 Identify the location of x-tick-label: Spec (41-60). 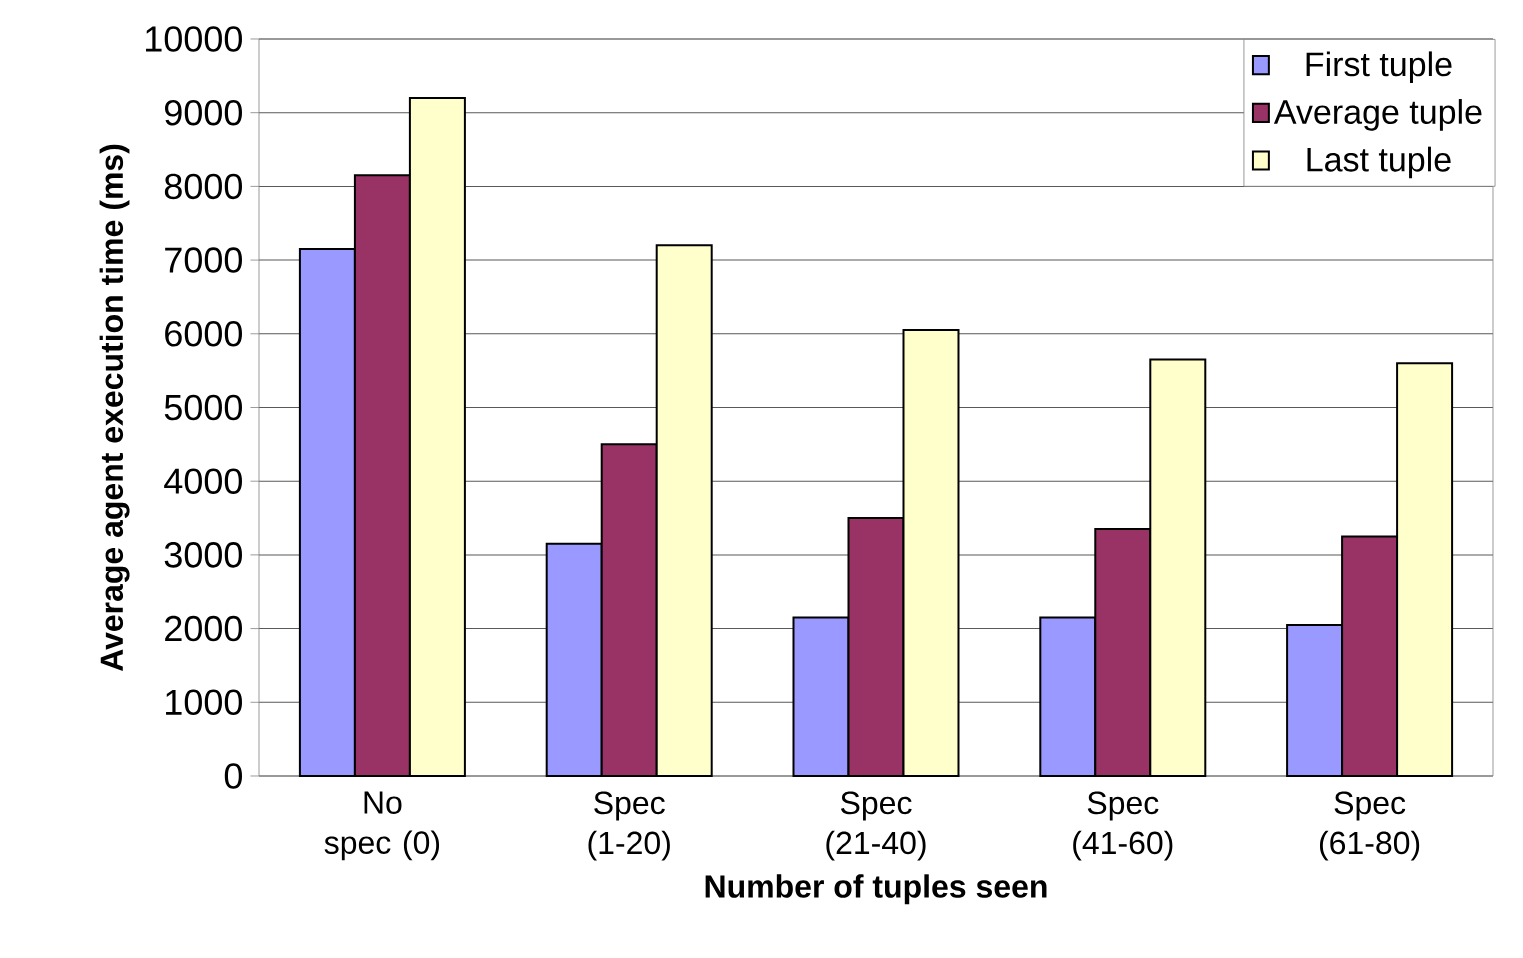
(1123, 826).